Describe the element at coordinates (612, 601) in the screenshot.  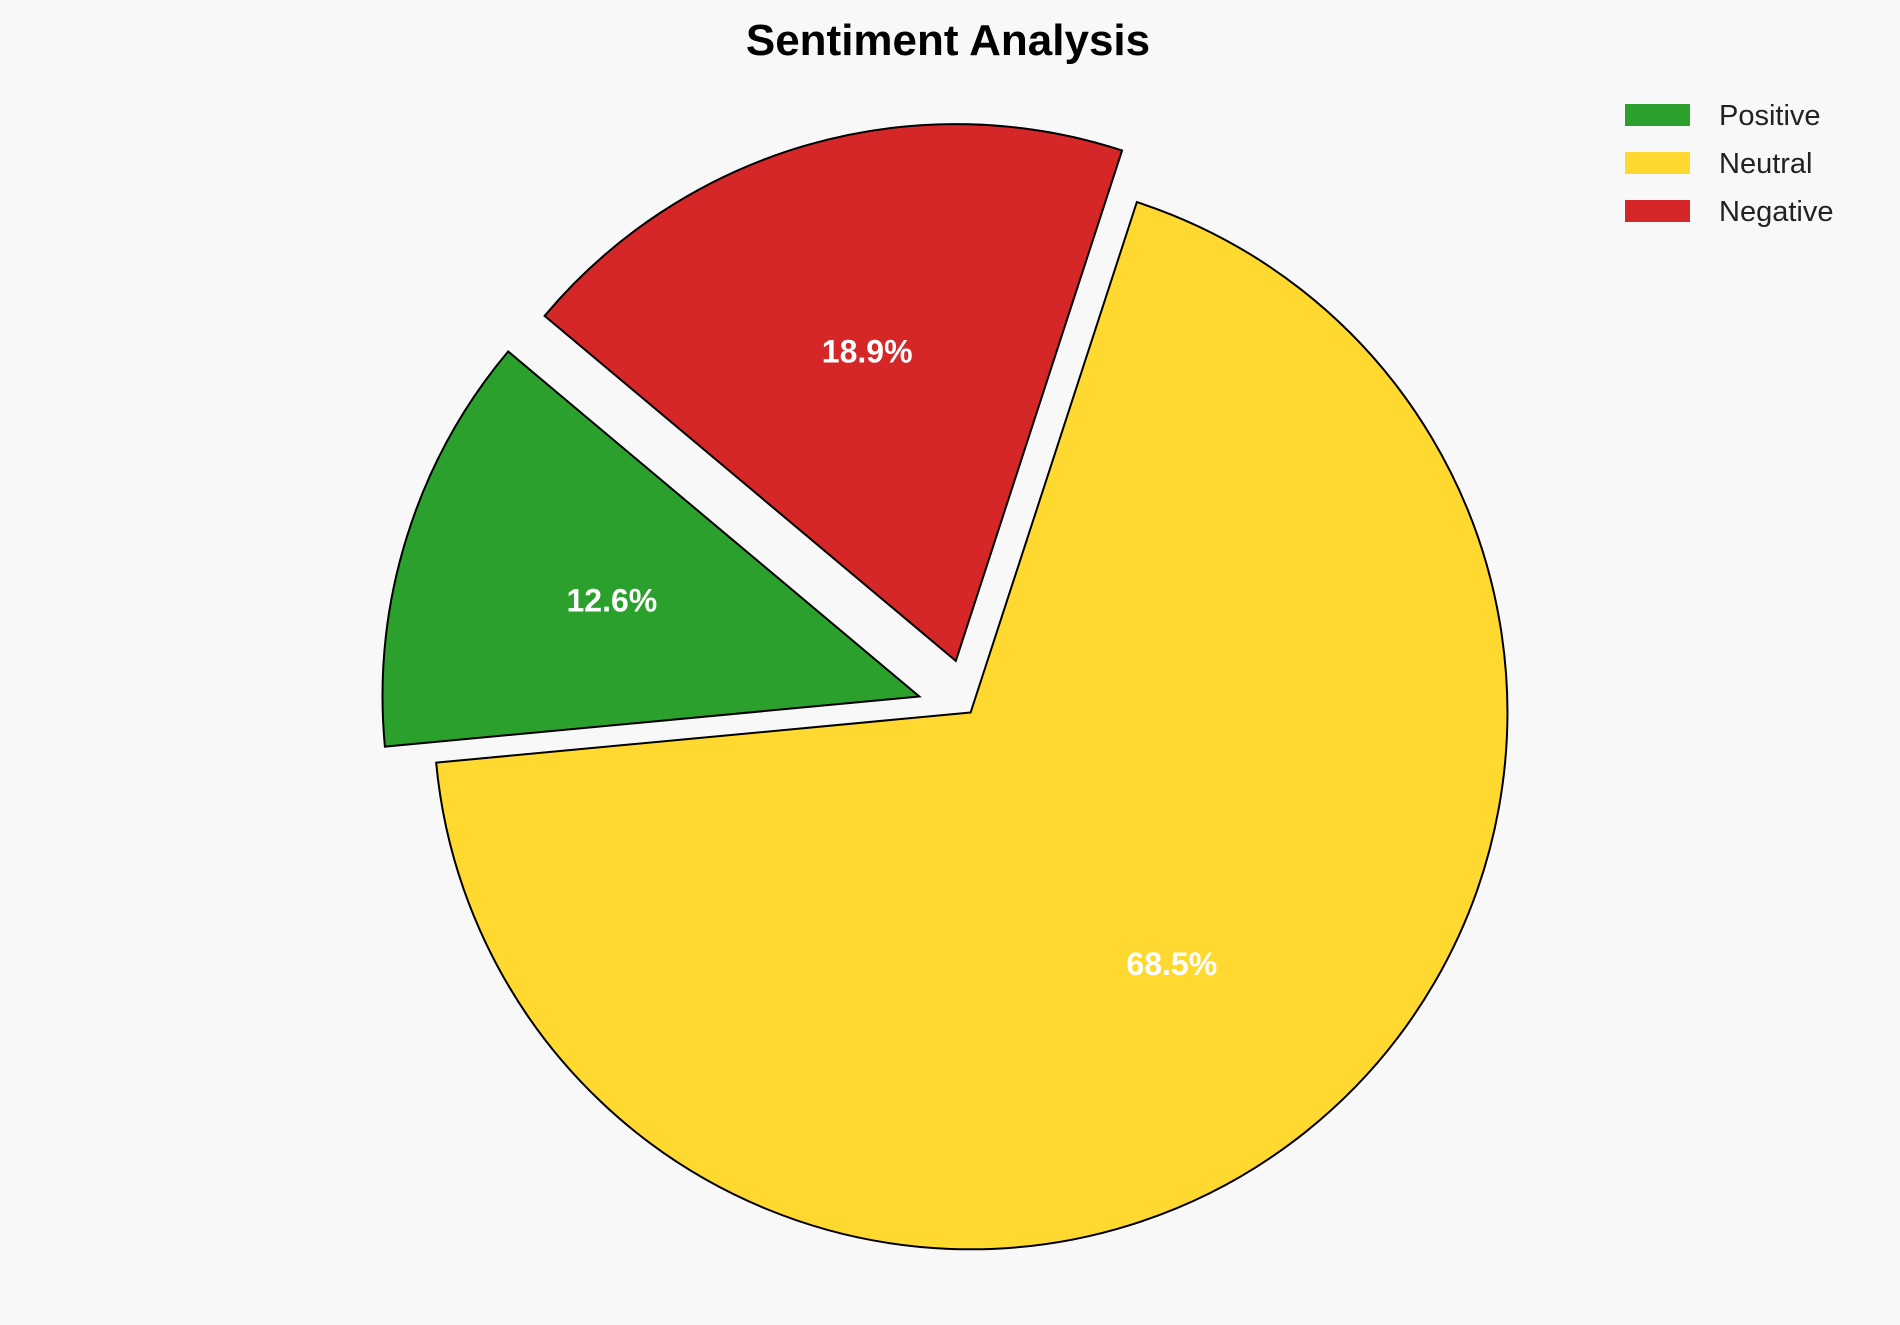
I see `pct-label-positive: 12.6%` at that location.